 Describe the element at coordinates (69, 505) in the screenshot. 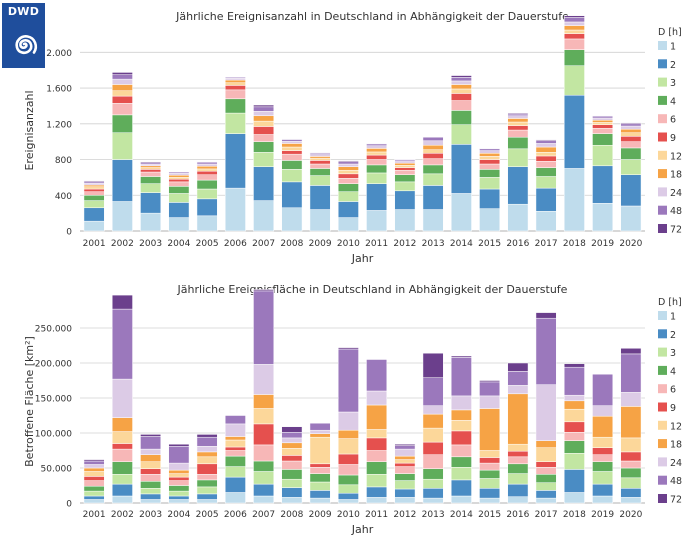

I see `y-tick-label: 0` at that location.